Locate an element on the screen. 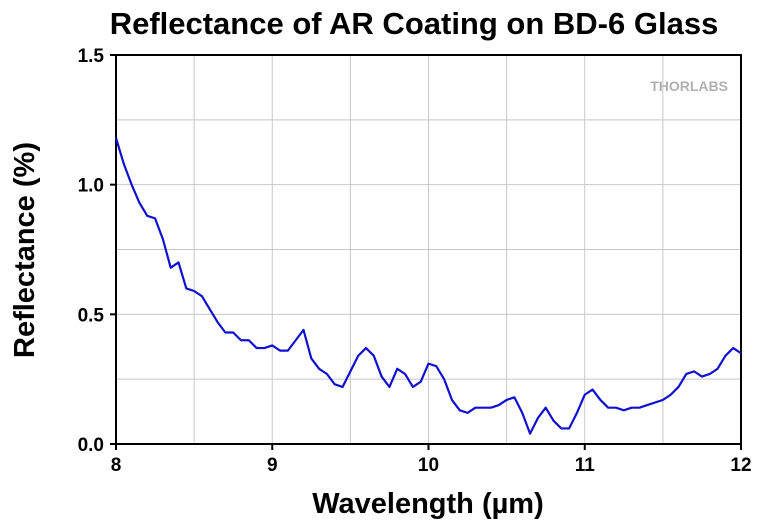  y-axis-label: Reflectance (%) is located at coordinates (25, 250).